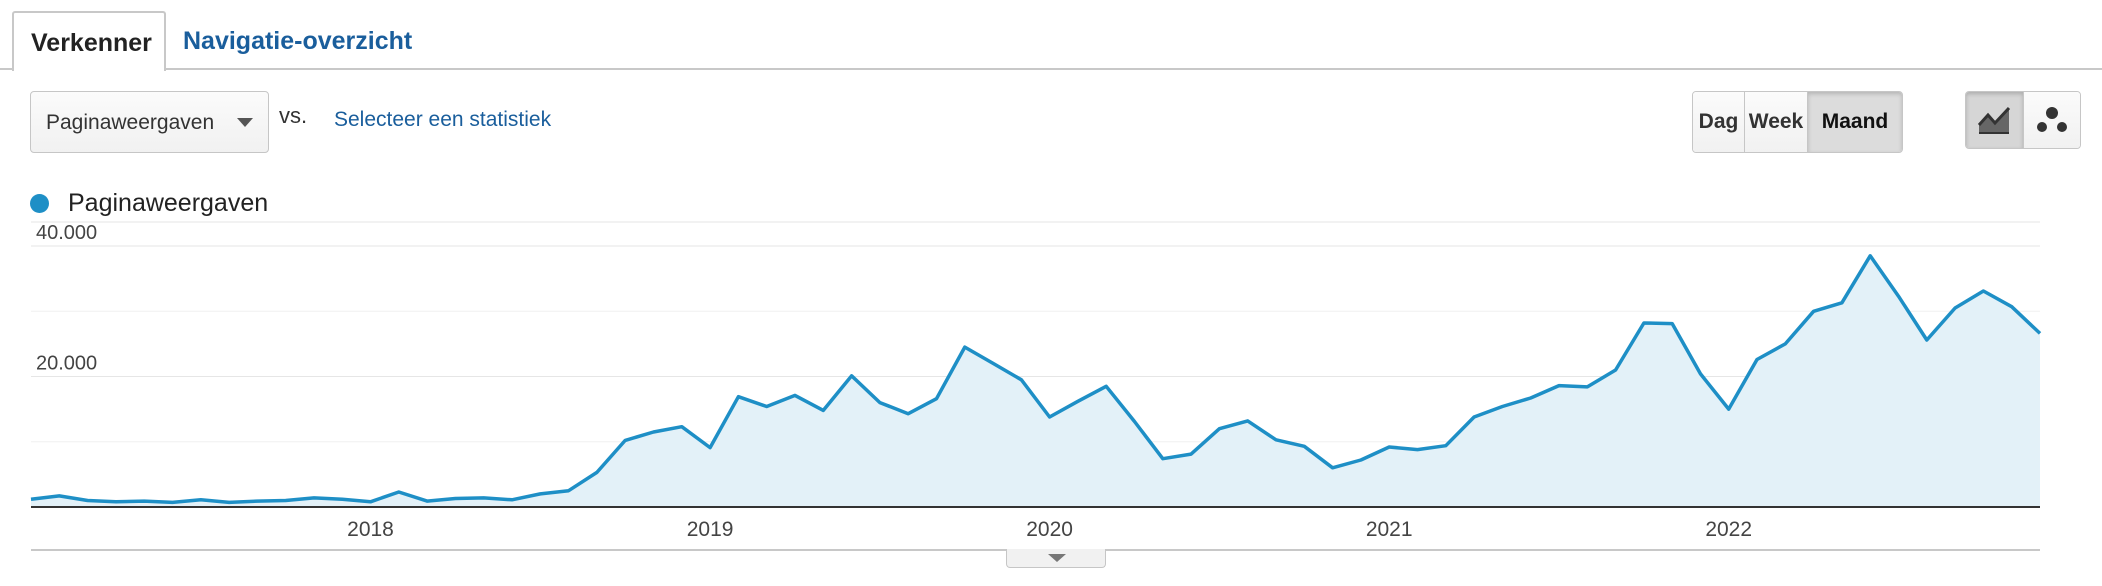  What do you see at coordinates (1049, 529) in the screenshot?
I see `x-tick-label: 2020` at bounding box center [1049, 529].